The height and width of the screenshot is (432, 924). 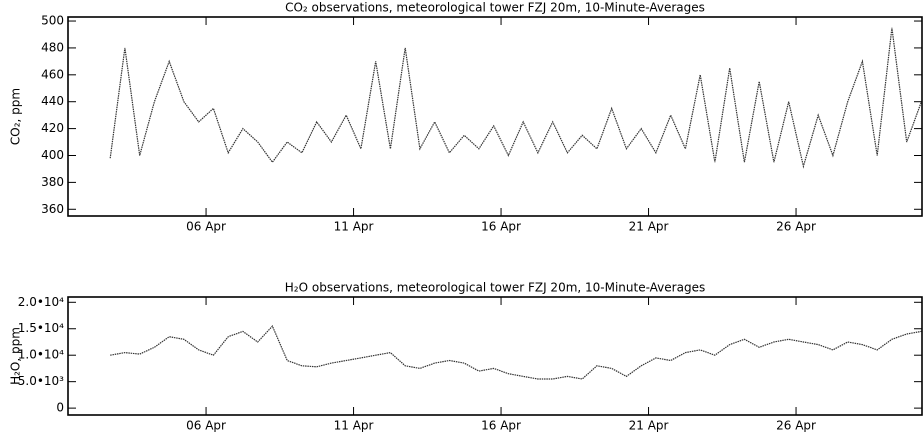 I want to click on y-tick-label: 1.0•10⁴, so click(x=41, y=355).